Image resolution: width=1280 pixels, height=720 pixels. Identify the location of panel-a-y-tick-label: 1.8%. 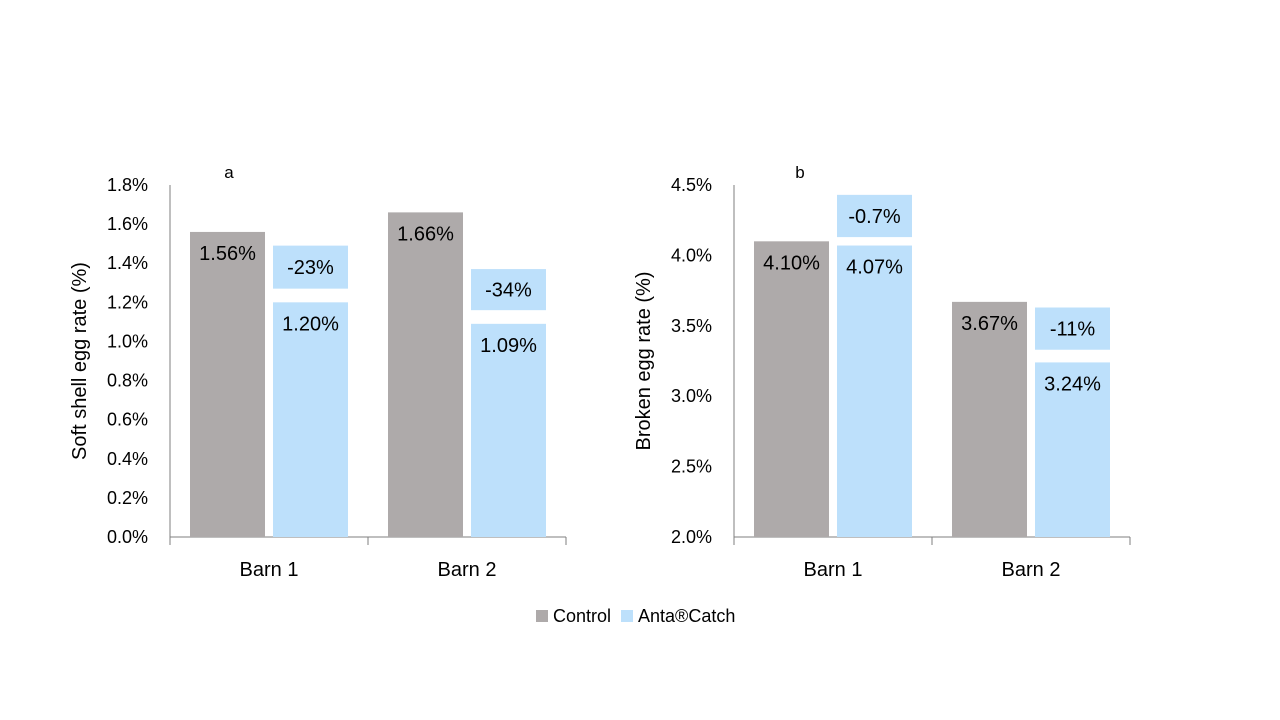
(127, 185).